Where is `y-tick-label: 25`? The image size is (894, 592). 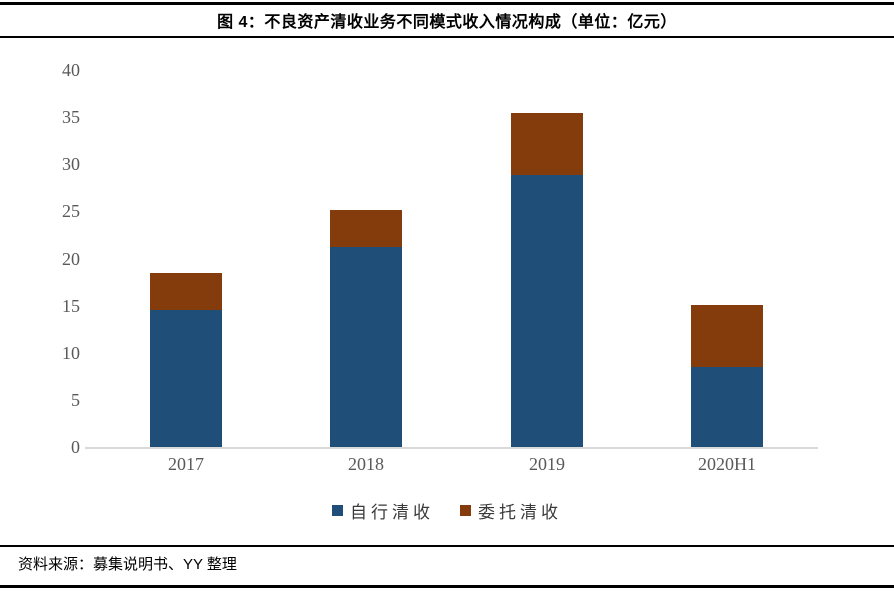 y-tick-label: 25 is located at coordinates (71, 211).